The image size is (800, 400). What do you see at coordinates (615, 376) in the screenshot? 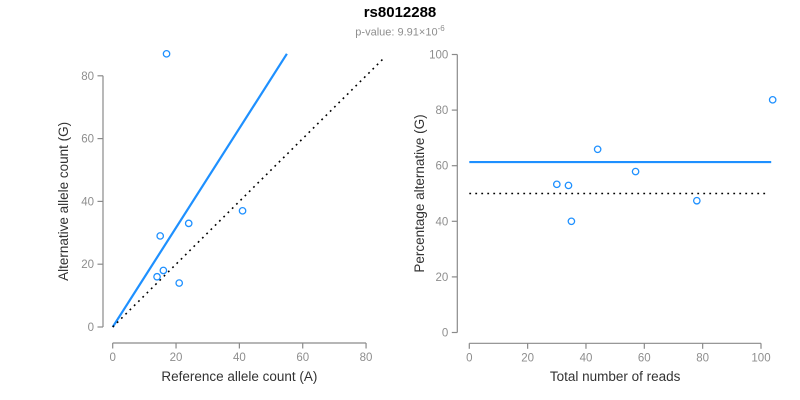
I see `x-axis-label: Total number of reads` at bounding box center [615, 376].